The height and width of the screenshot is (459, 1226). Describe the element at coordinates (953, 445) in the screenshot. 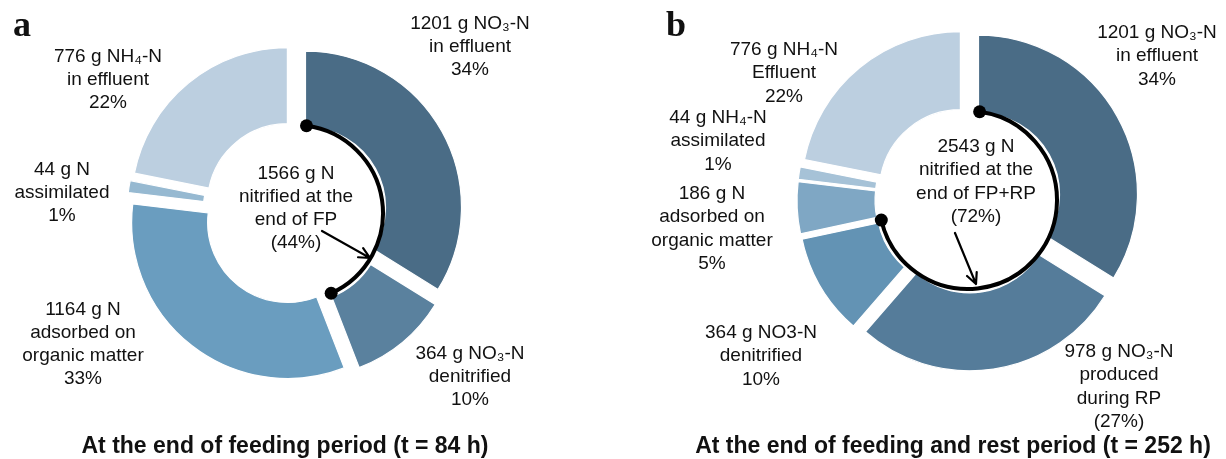

I see `text: At the end of feeding and rest period (t = 252 h)` at that location.